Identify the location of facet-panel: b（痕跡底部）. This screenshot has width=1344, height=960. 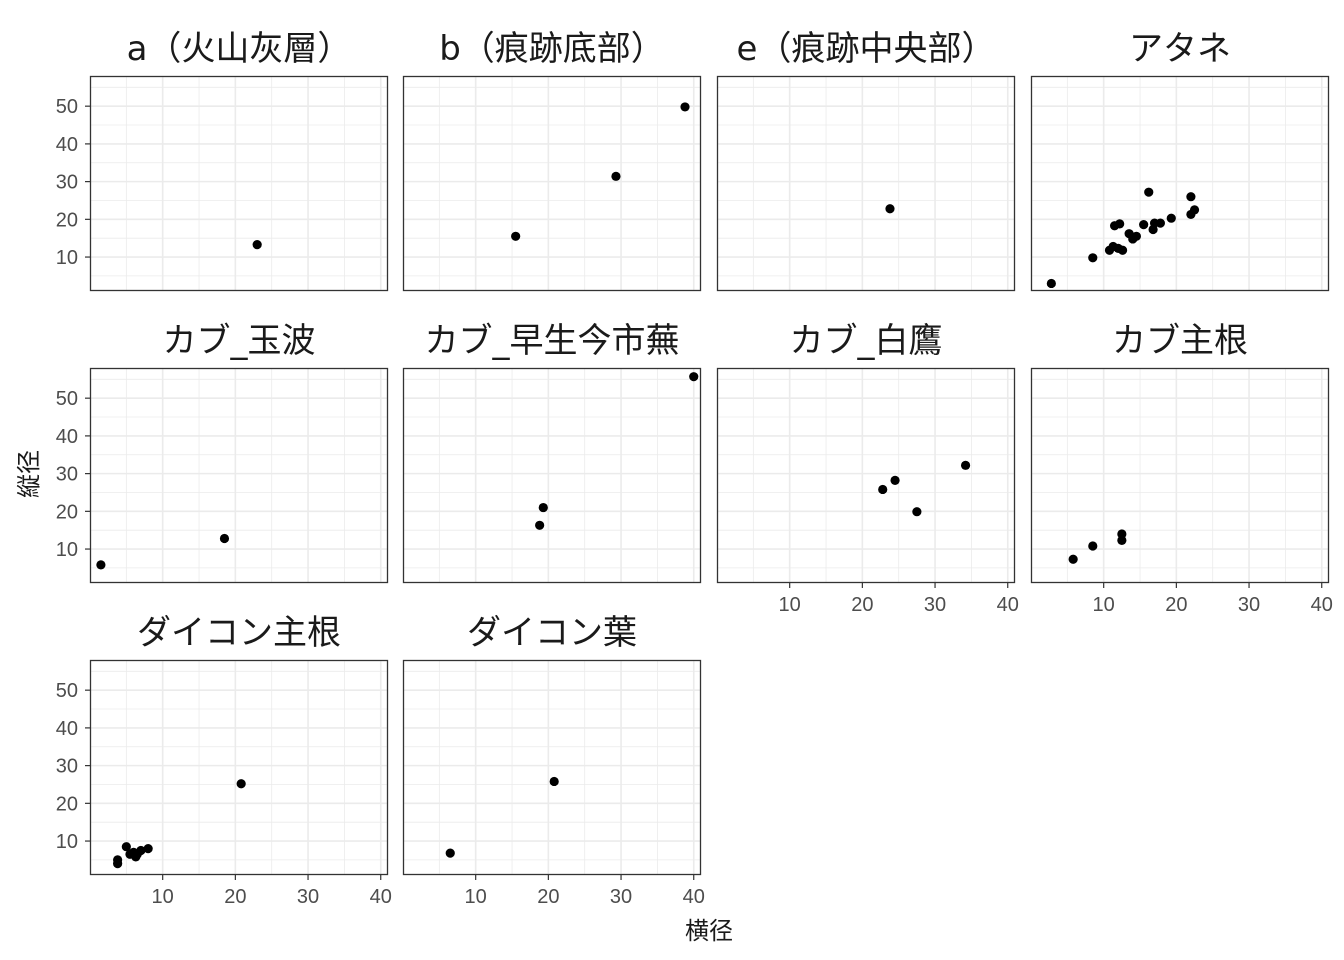
(552, 160).